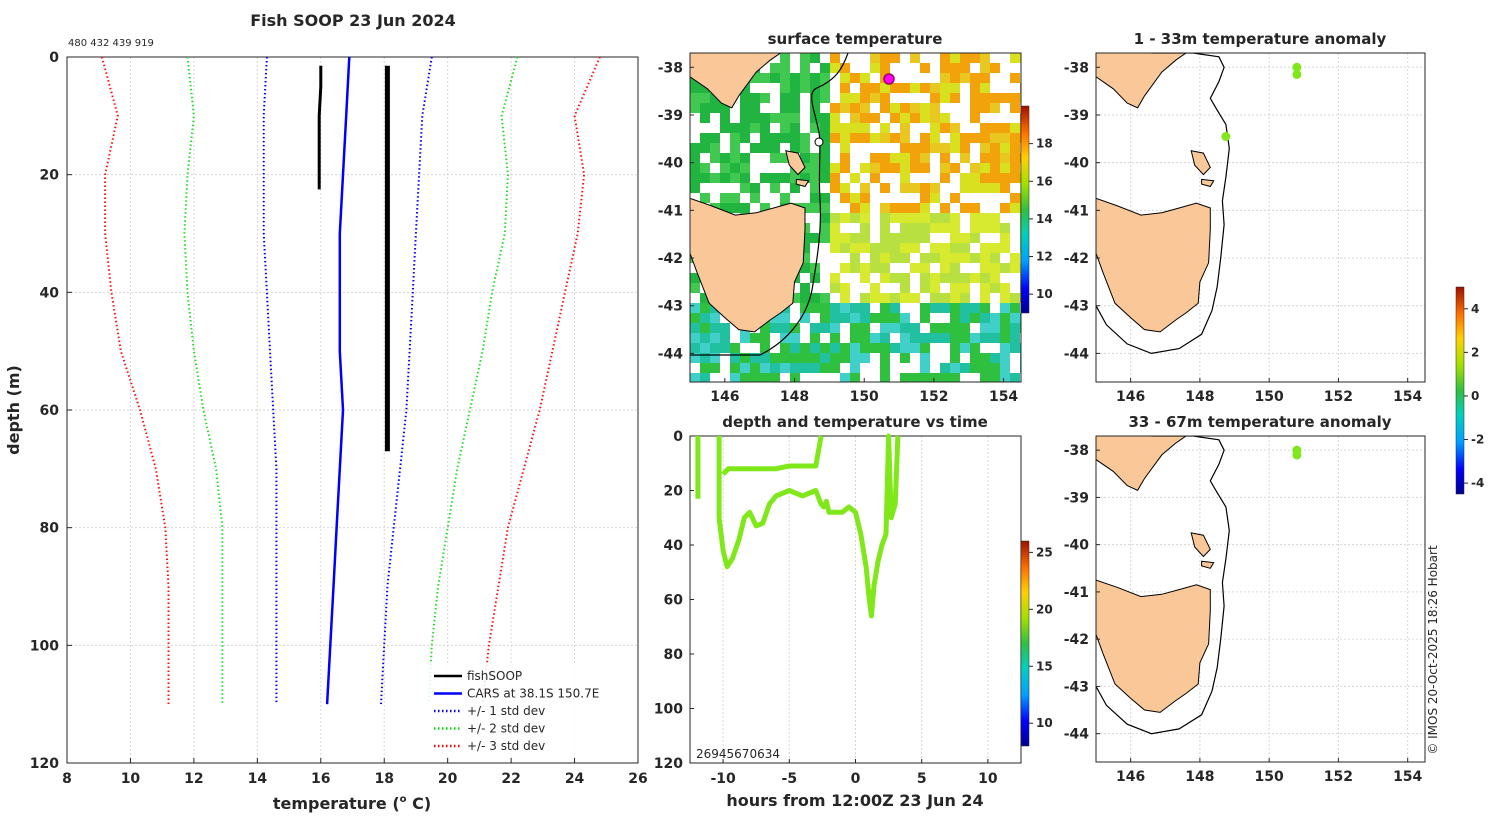  Describe the element at coordinates (1003, 397) in the screenshot. I see `sst-x-tick-label: 154` at that location.